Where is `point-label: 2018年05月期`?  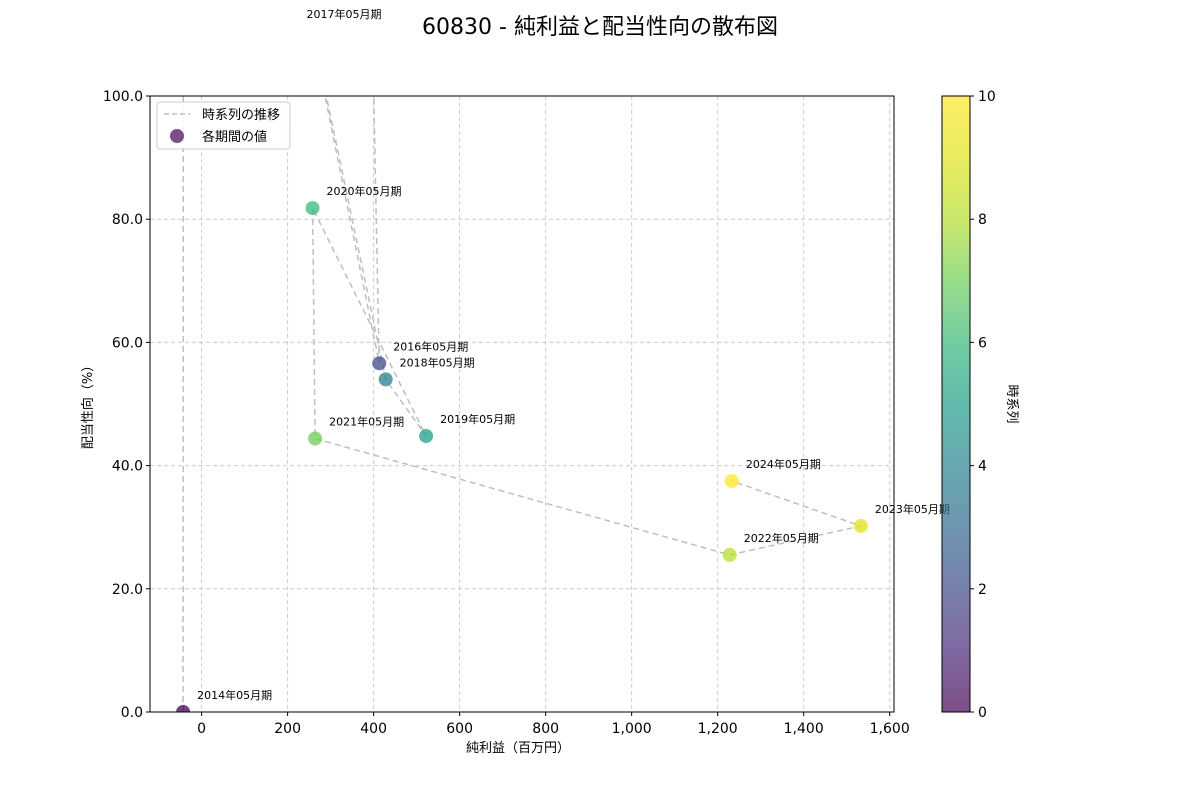 point-label: 2018年05月期 is located at coordinates (437, 362).